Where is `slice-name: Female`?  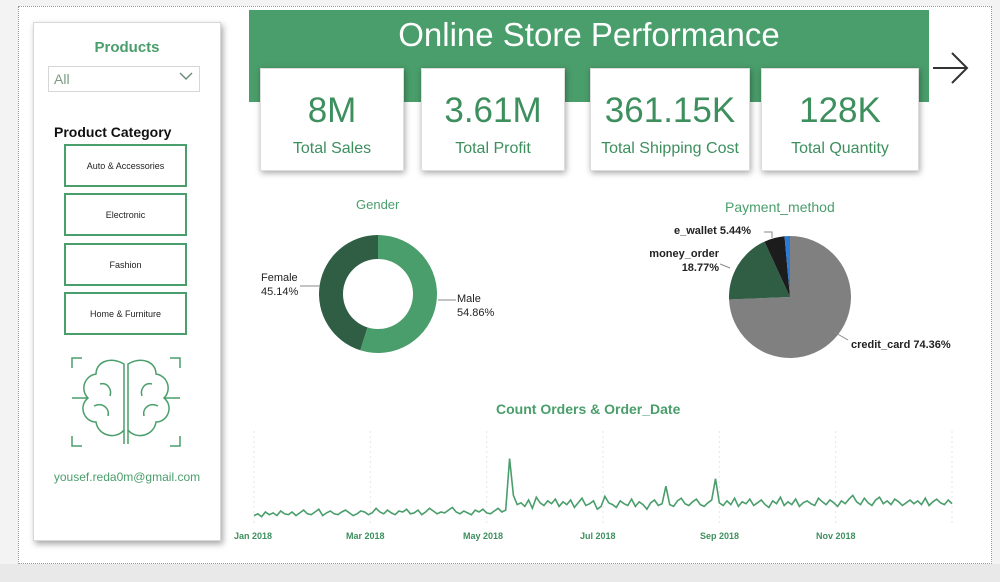
slice-name: Female is located at coordinates (279, 278).